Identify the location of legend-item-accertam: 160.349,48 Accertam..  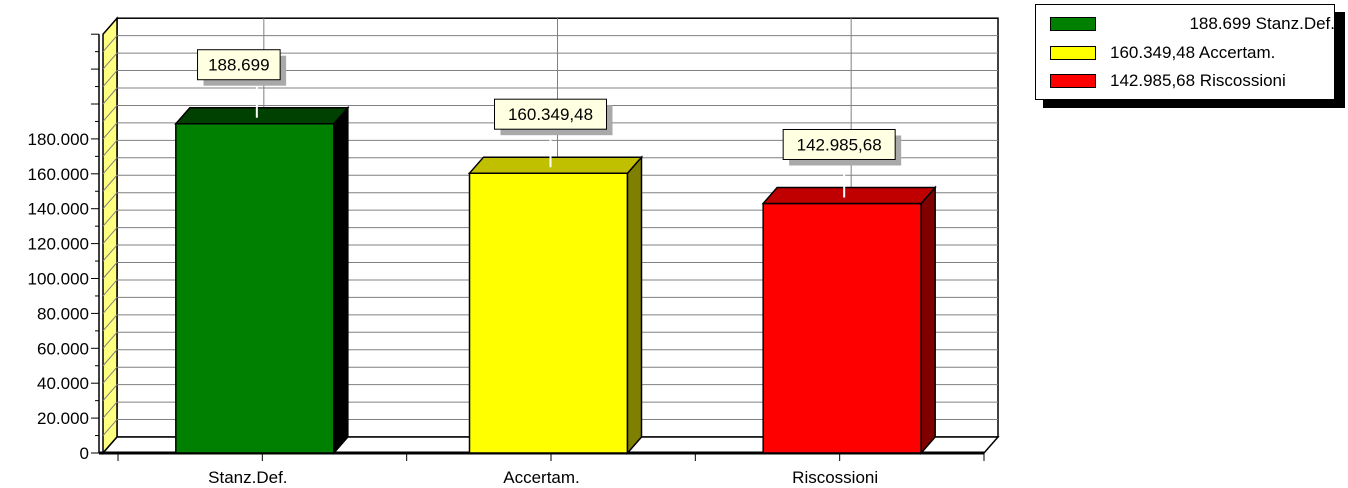
(1162, 53).